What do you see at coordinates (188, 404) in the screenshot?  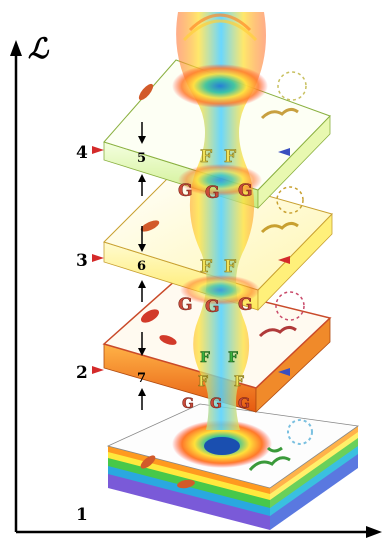 I see `letter-bottom-5: G` at bounding box center [188, 404].